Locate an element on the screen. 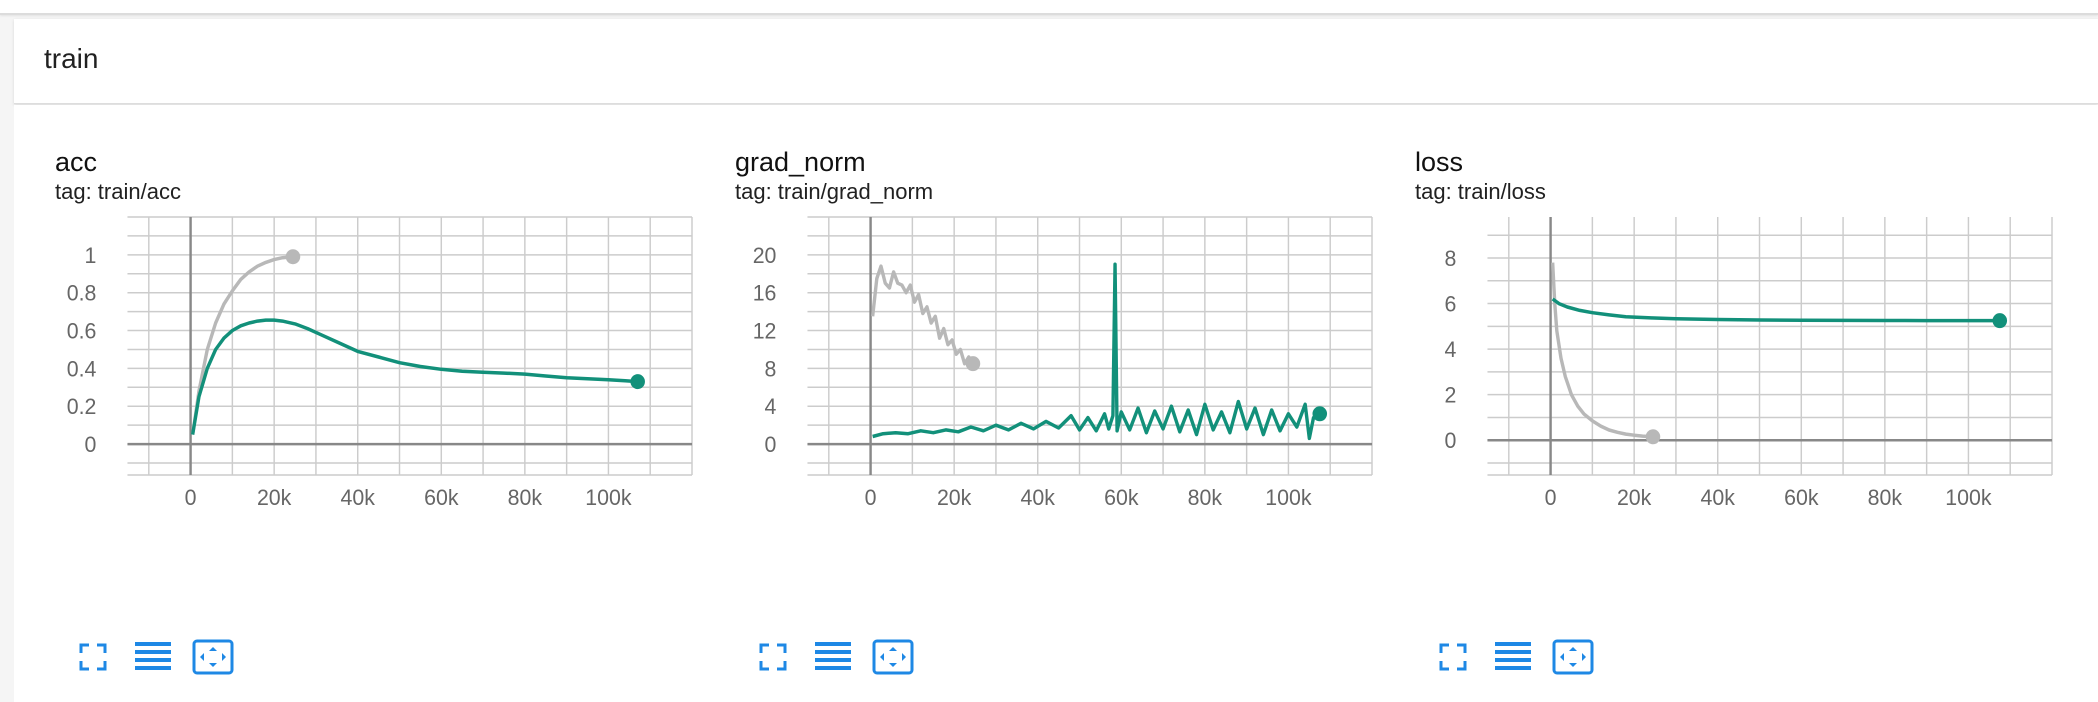  y-tick-label: 1 is located at coordinates (91, 255).